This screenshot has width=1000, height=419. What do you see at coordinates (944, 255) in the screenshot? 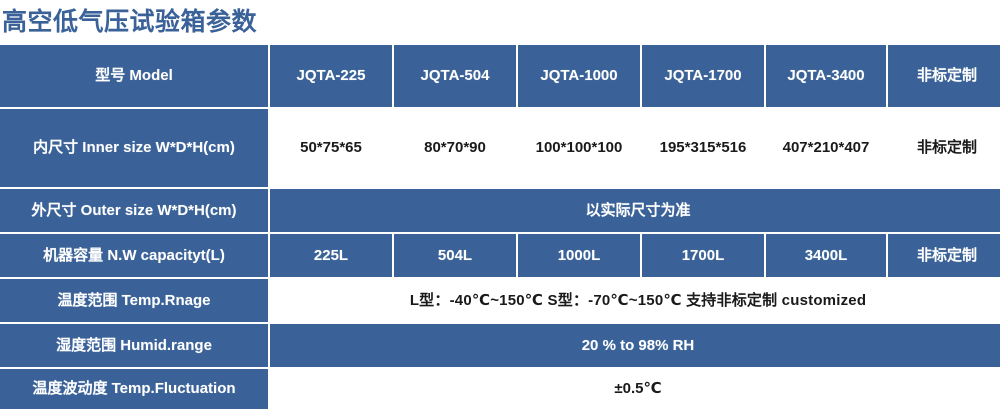
I see `capacity-custom: 非标定制` at bounding box center [944, 255].